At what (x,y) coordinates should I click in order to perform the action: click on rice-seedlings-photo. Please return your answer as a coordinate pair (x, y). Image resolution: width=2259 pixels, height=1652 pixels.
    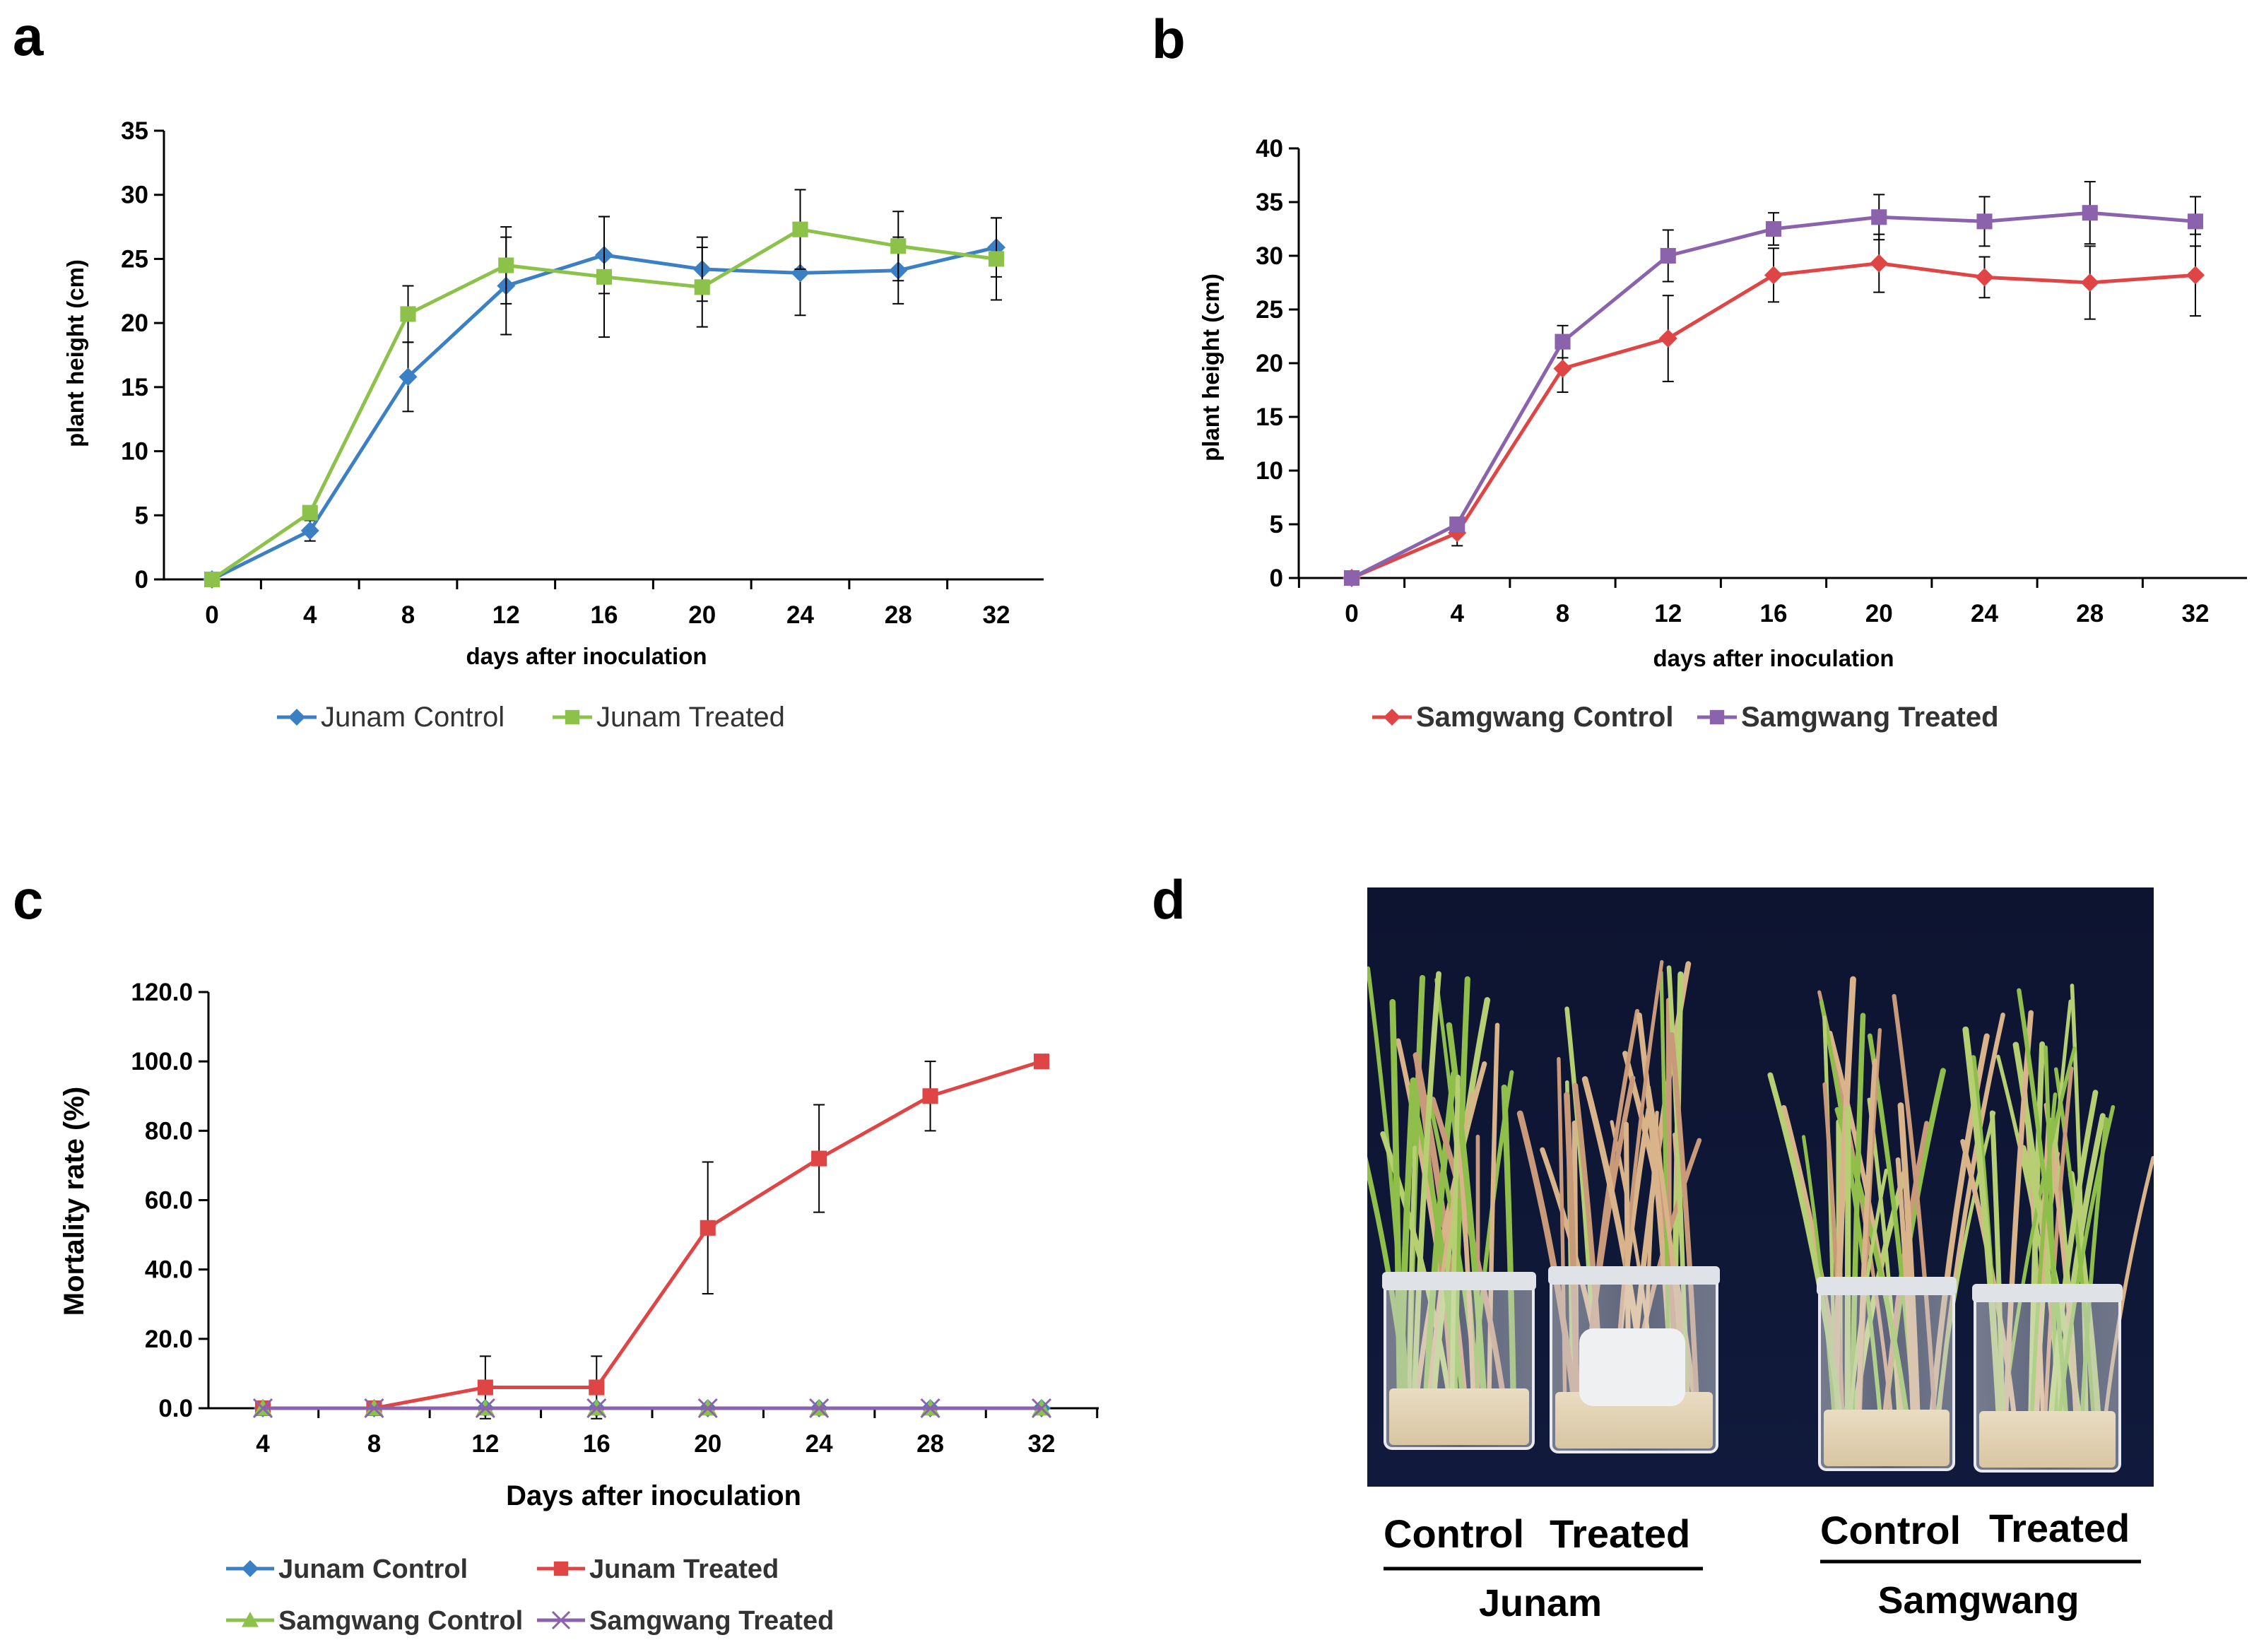
    Looking at the image, I should click on (1760, 1187).